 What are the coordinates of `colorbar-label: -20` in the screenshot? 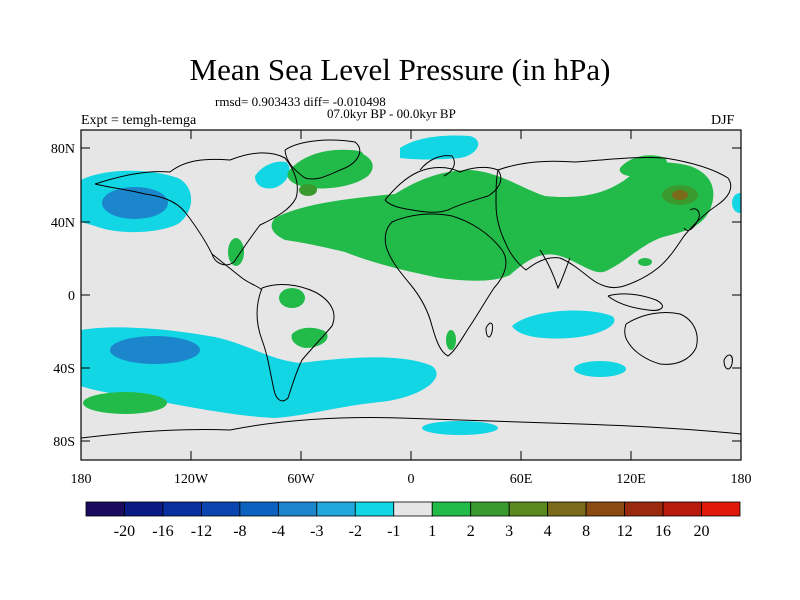 It's located at (124, 531).